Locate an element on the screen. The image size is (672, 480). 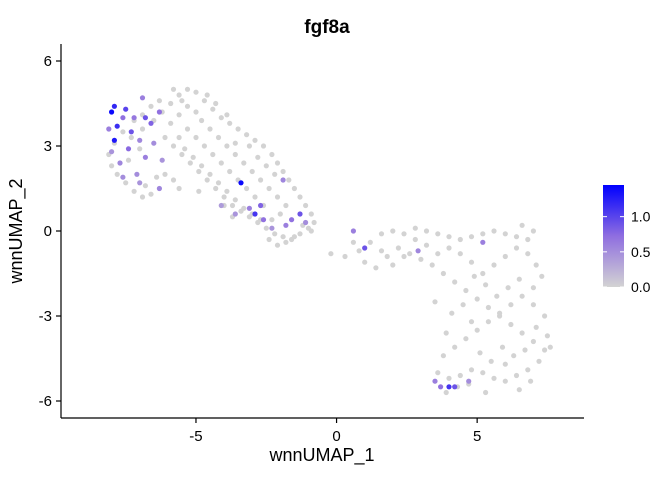
x-axis-ticks: -5 0 5 is located at coordinates (335, 431).